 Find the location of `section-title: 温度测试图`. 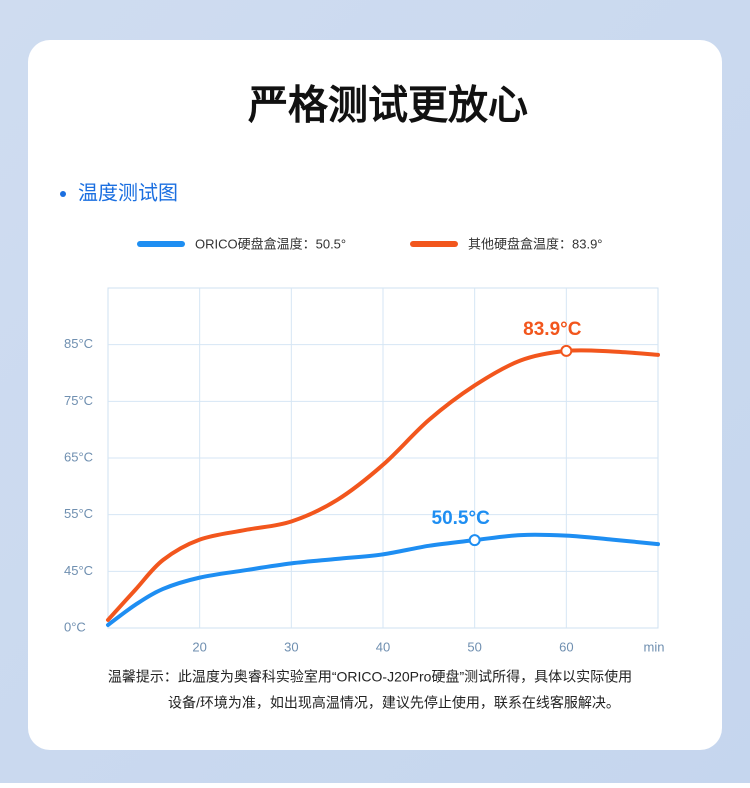

section-title: 温度测试图 is located at coordinates (128, 192).